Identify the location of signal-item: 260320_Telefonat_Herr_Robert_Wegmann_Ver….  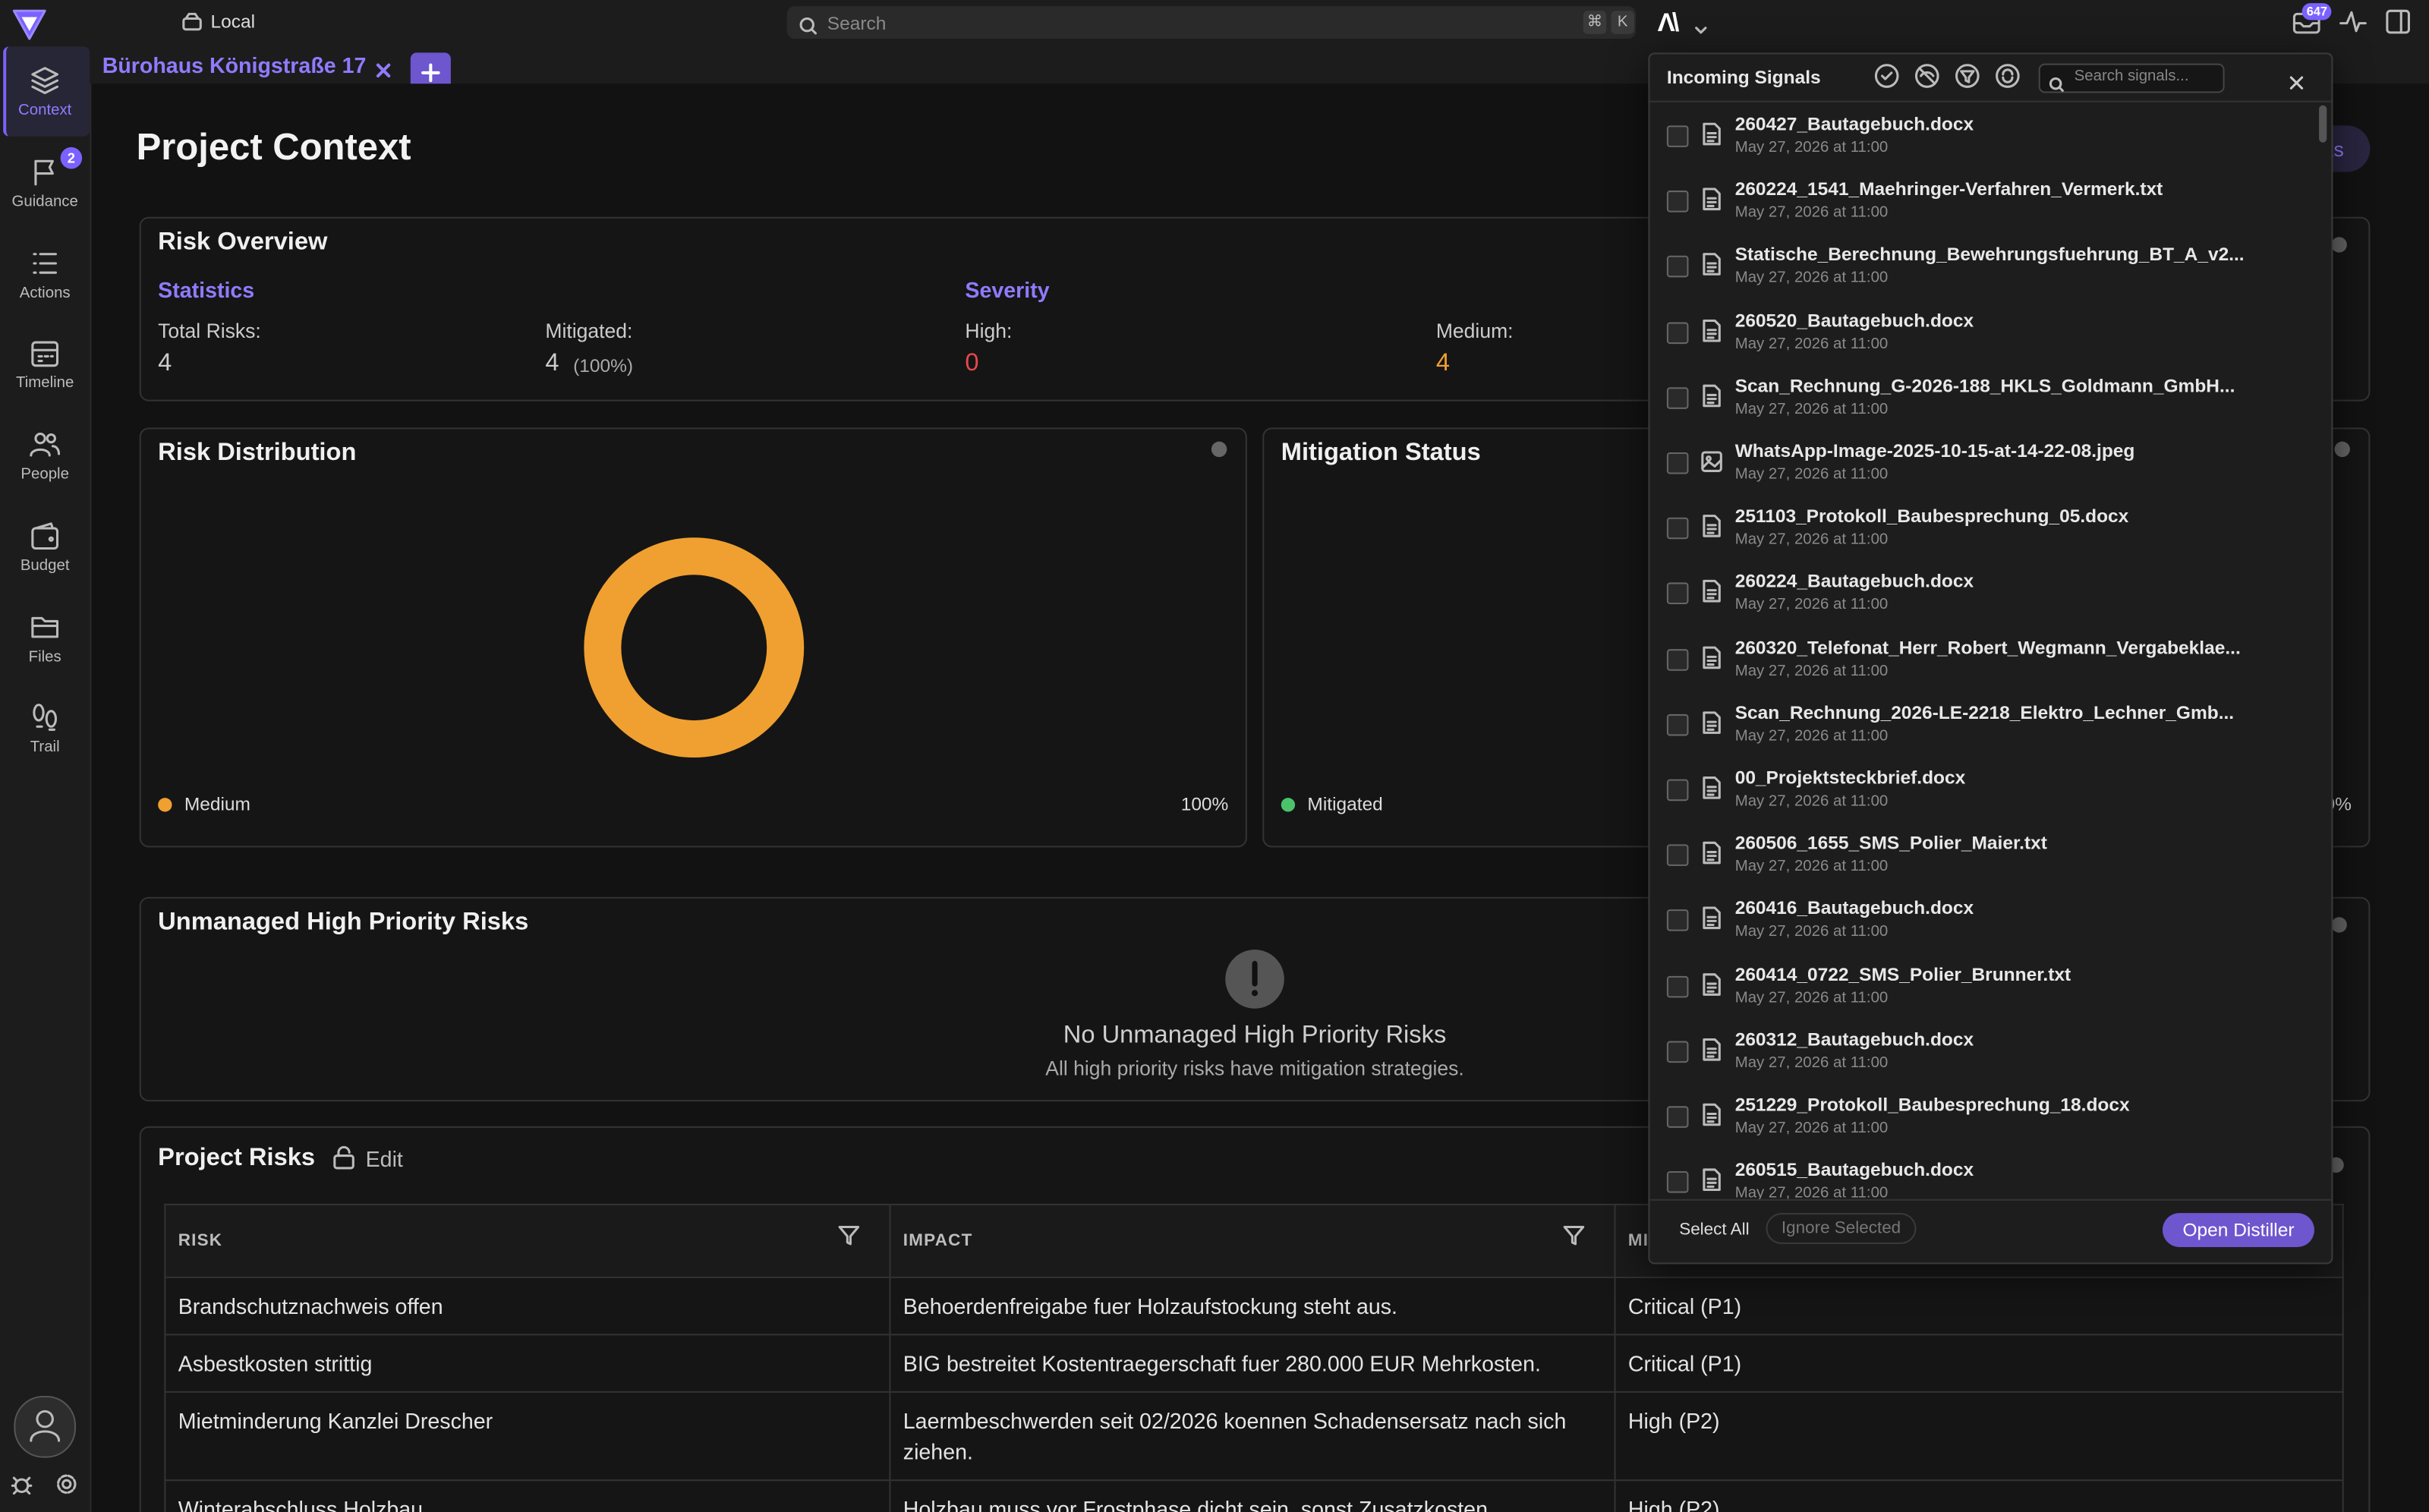
(1982, 666).